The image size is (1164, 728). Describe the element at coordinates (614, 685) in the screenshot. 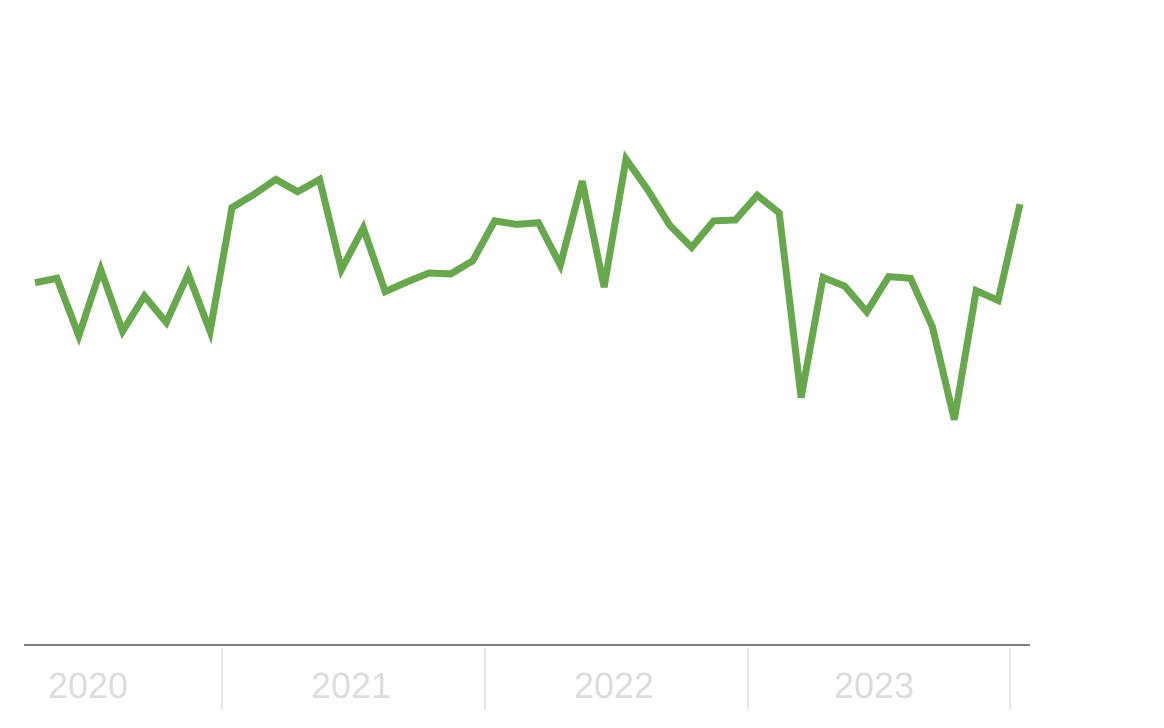

I see `x-tick-label-2022: 2022` at that location.